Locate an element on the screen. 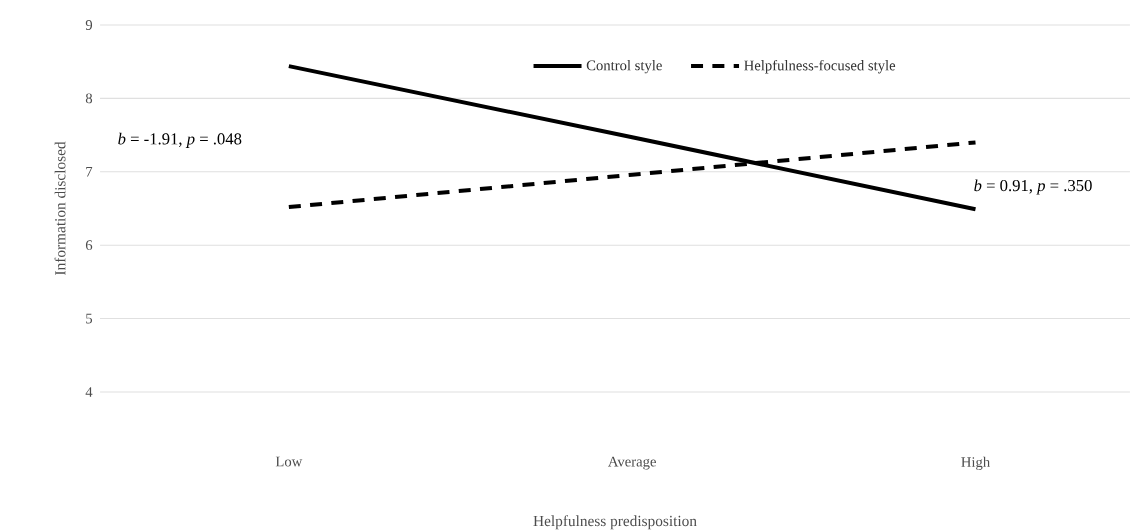 Image resolution: width=1130 pixels, height=531 pixels. legend-label: Control style is located at coordinates (624, 67).